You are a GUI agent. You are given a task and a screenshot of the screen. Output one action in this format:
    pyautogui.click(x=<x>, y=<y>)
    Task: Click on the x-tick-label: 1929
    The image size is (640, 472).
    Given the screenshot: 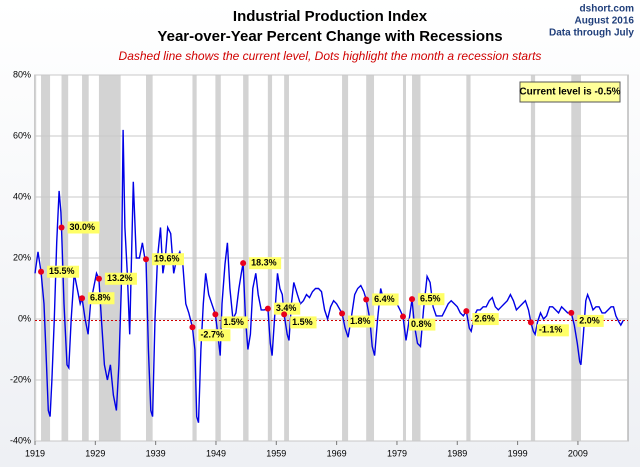 What is the action you would take?
    pyautogui.click(x=95, y=453)
    